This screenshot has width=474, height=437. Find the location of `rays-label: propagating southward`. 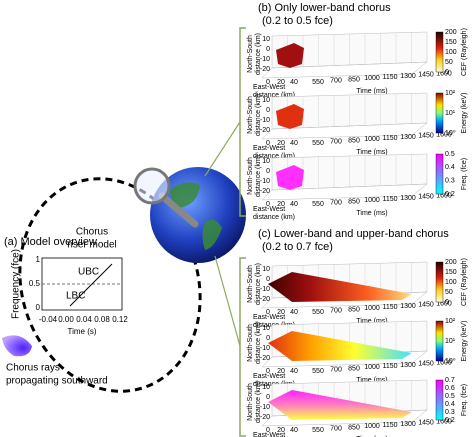

rays-label: propagating southward is located at coordinates (57, 381).